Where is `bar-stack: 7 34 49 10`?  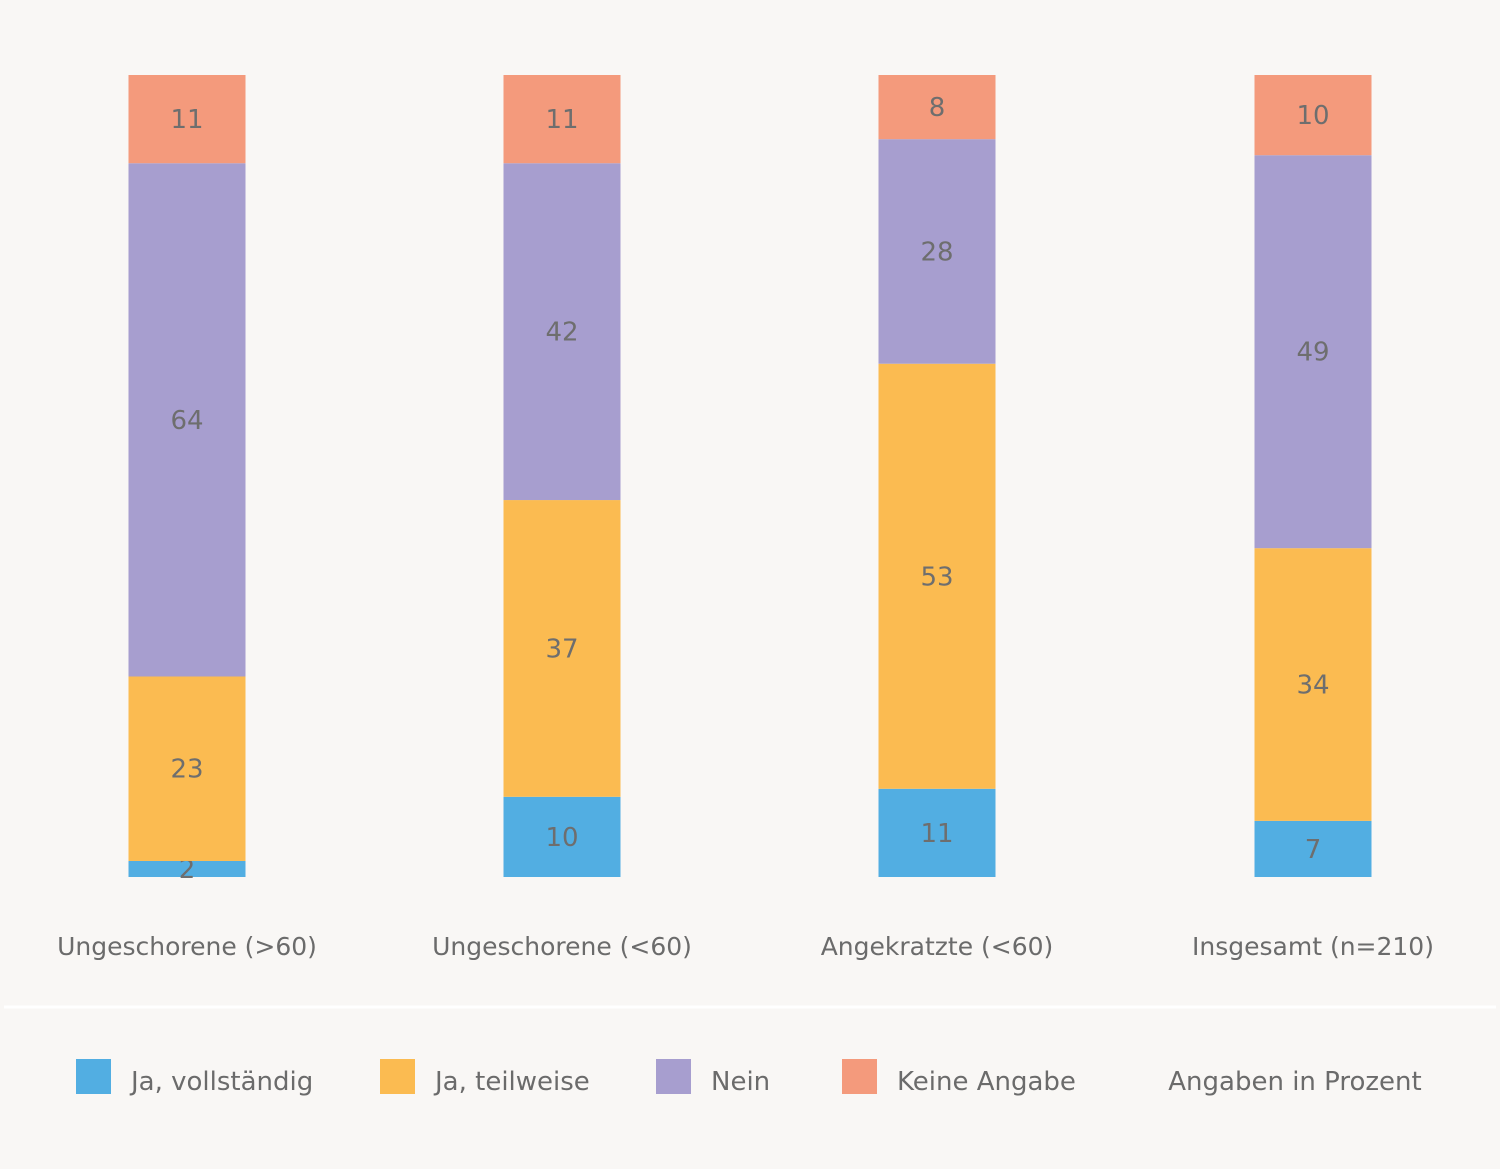
bar-stack: 7 34 49 10 is located at coordinates (1313, 476).